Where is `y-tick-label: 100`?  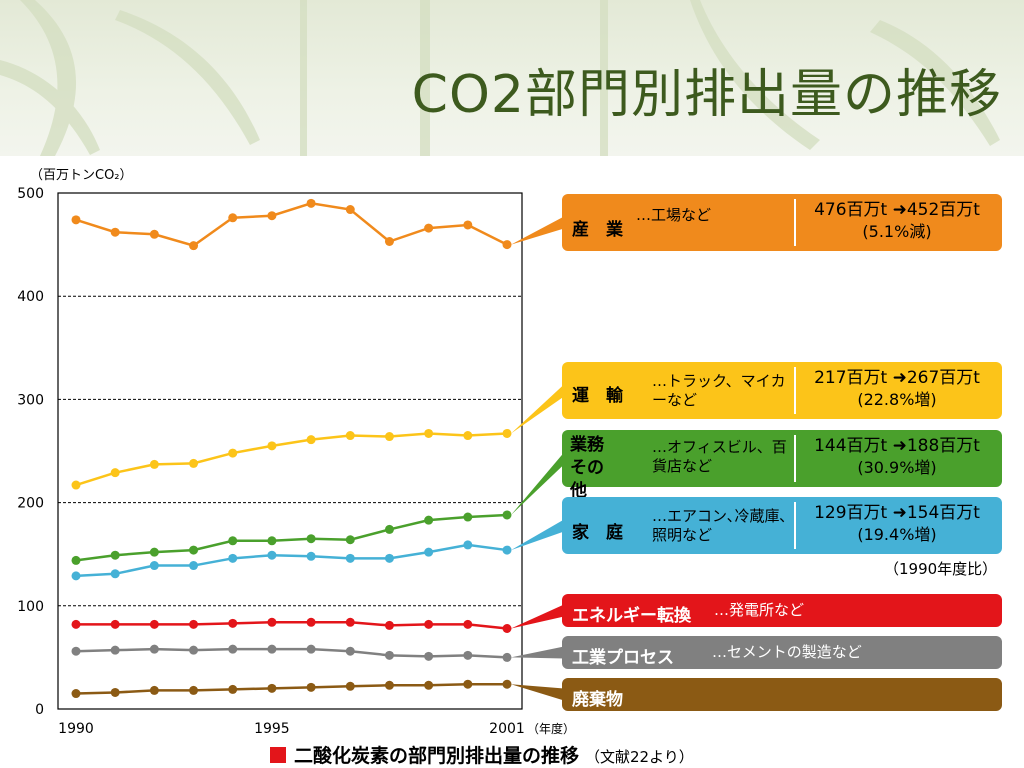
y-tick-label: 100 is located at coordinates (30, 607).